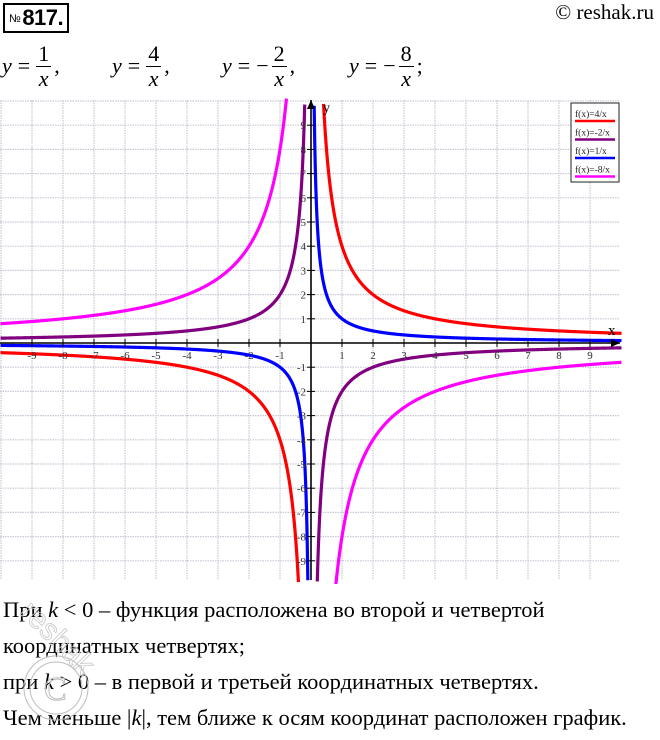 This screenshot has width=660, height=740. Describe the element at coordinates (279, 53) in the screenshot. I see `numerator: 2` at that location.